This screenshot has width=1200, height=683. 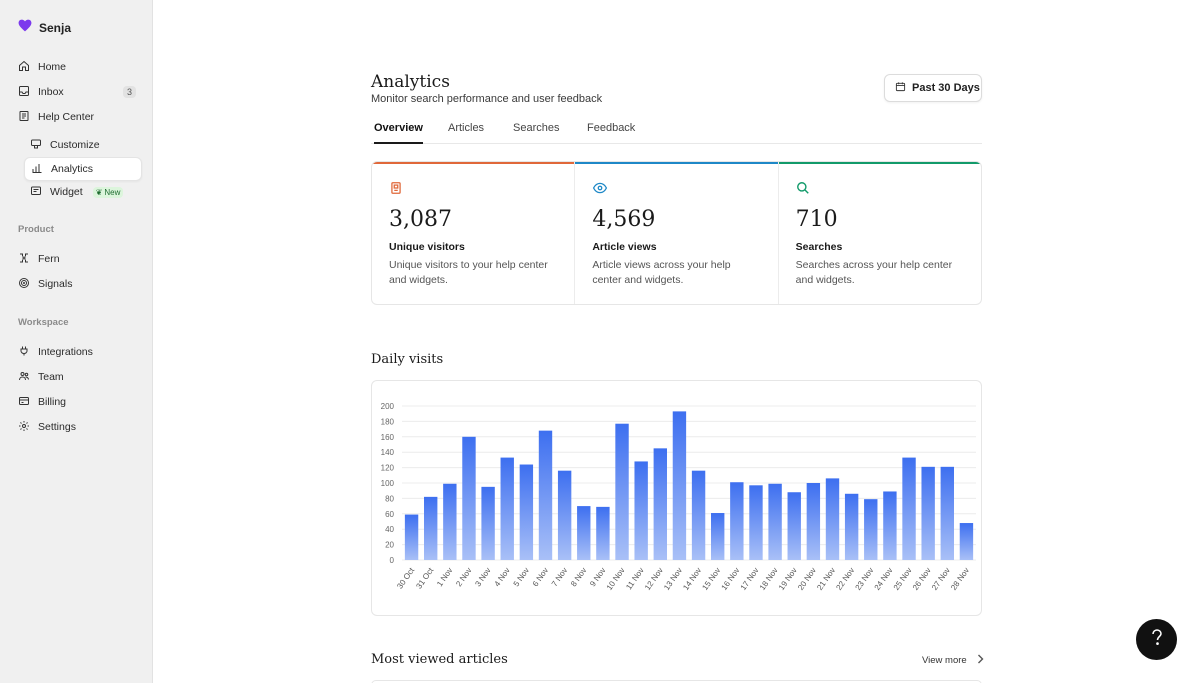 I want to click on x-tick-label: 6 Nov, so click(x=540, y=577).